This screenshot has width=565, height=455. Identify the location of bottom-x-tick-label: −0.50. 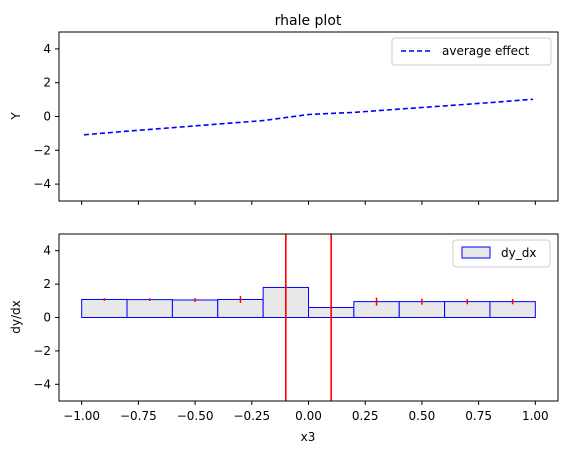
(195, 416).